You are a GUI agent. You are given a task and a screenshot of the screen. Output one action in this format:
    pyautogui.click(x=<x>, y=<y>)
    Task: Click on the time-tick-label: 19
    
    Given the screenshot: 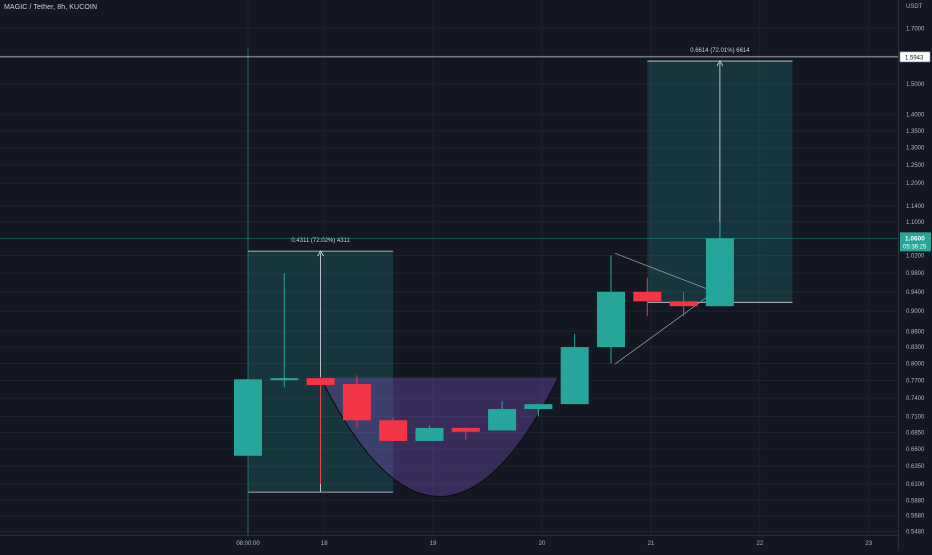 What is the action you would take?
    pyautogui.click(x=433, y=544)
    